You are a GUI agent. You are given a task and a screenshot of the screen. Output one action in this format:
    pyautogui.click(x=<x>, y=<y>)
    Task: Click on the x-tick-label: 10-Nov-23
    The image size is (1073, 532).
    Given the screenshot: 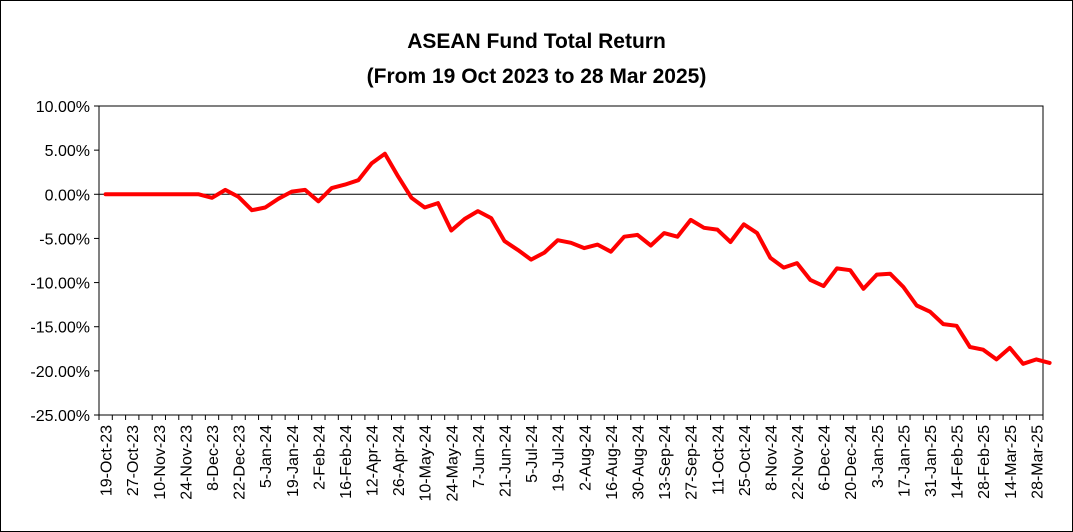 What is the action you would take?
    pyautogui.click(x=160, y=462)
    